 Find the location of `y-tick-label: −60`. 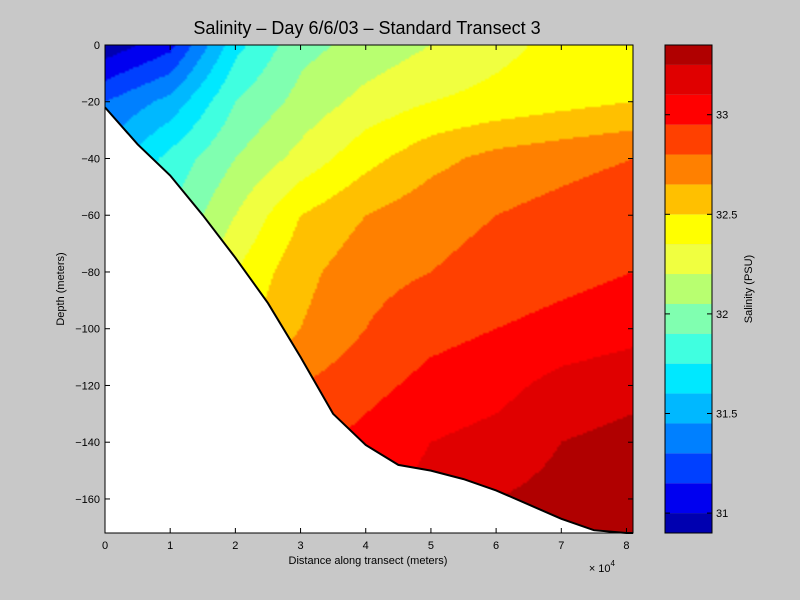

y-tick-label: −60 is located at coordinates (90, 216).